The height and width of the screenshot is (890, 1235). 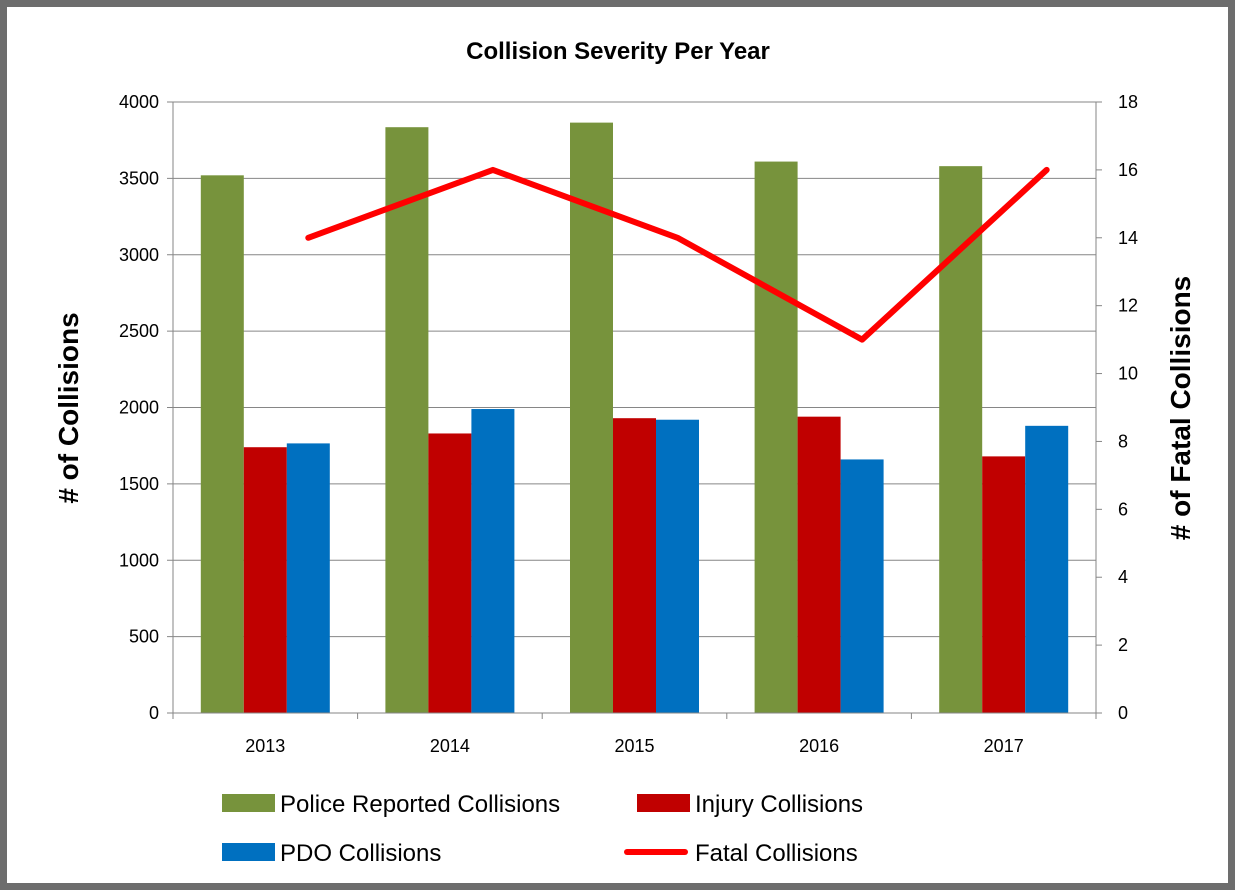 What do you see at coordinates (360, 853) in the screenshot?
I see `legend-label: PDO Collisions` at bounding box center [360, 853].